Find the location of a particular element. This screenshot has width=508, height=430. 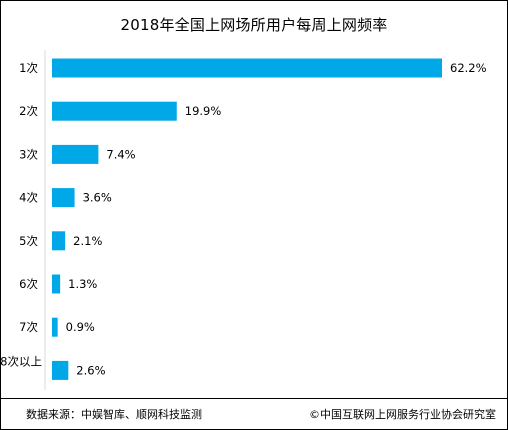

chart-title: 2018年全国上网场所用户每周上网频率 is located at coordinates (254, 25).